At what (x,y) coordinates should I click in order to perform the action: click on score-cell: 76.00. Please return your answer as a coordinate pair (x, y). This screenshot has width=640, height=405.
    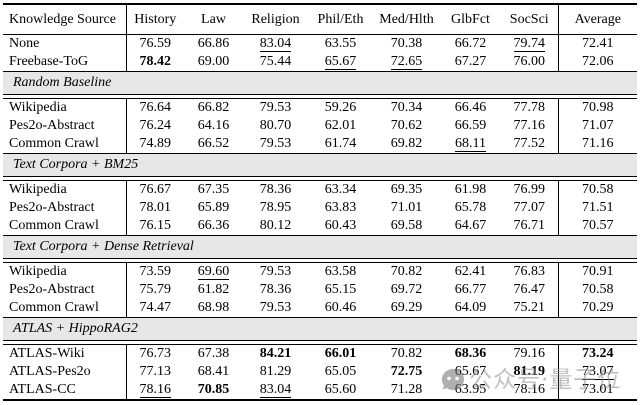
    Looking at the image, I should click on (529, 62).